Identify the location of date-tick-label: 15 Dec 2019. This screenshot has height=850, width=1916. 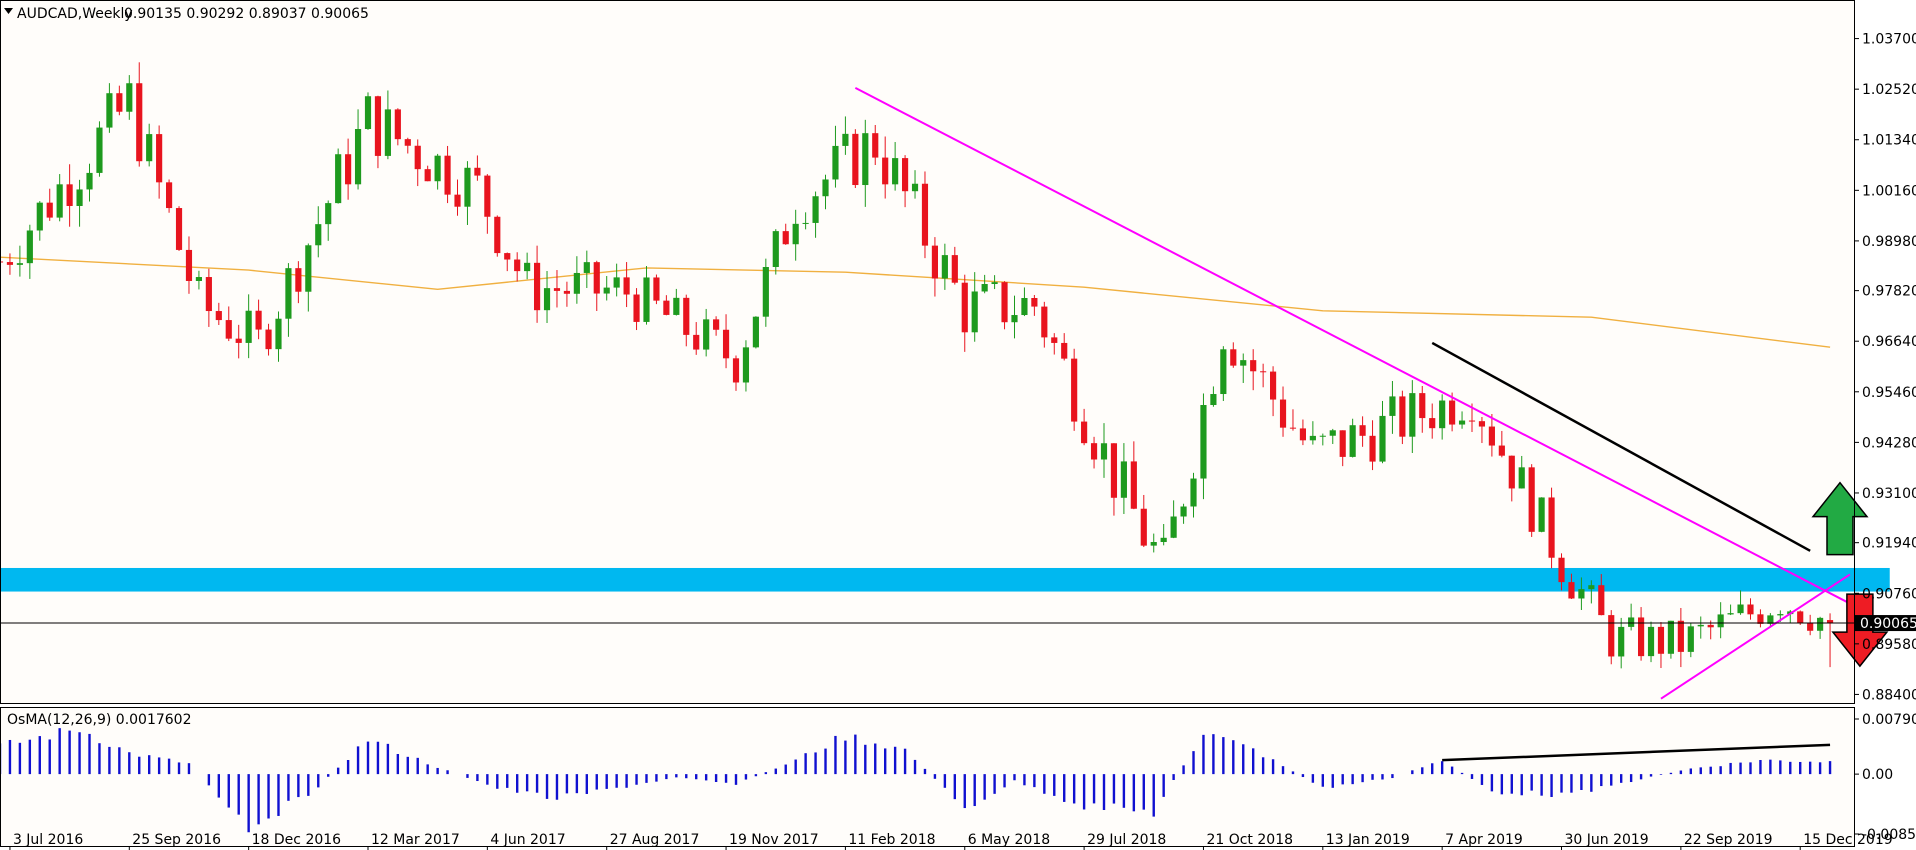
(1847, 840).